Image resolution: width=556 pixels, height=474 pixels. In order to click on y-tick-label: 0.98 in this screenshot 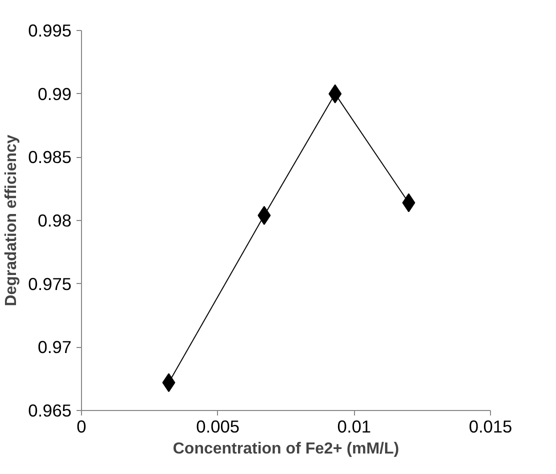, I will do `click(55, 220)`.